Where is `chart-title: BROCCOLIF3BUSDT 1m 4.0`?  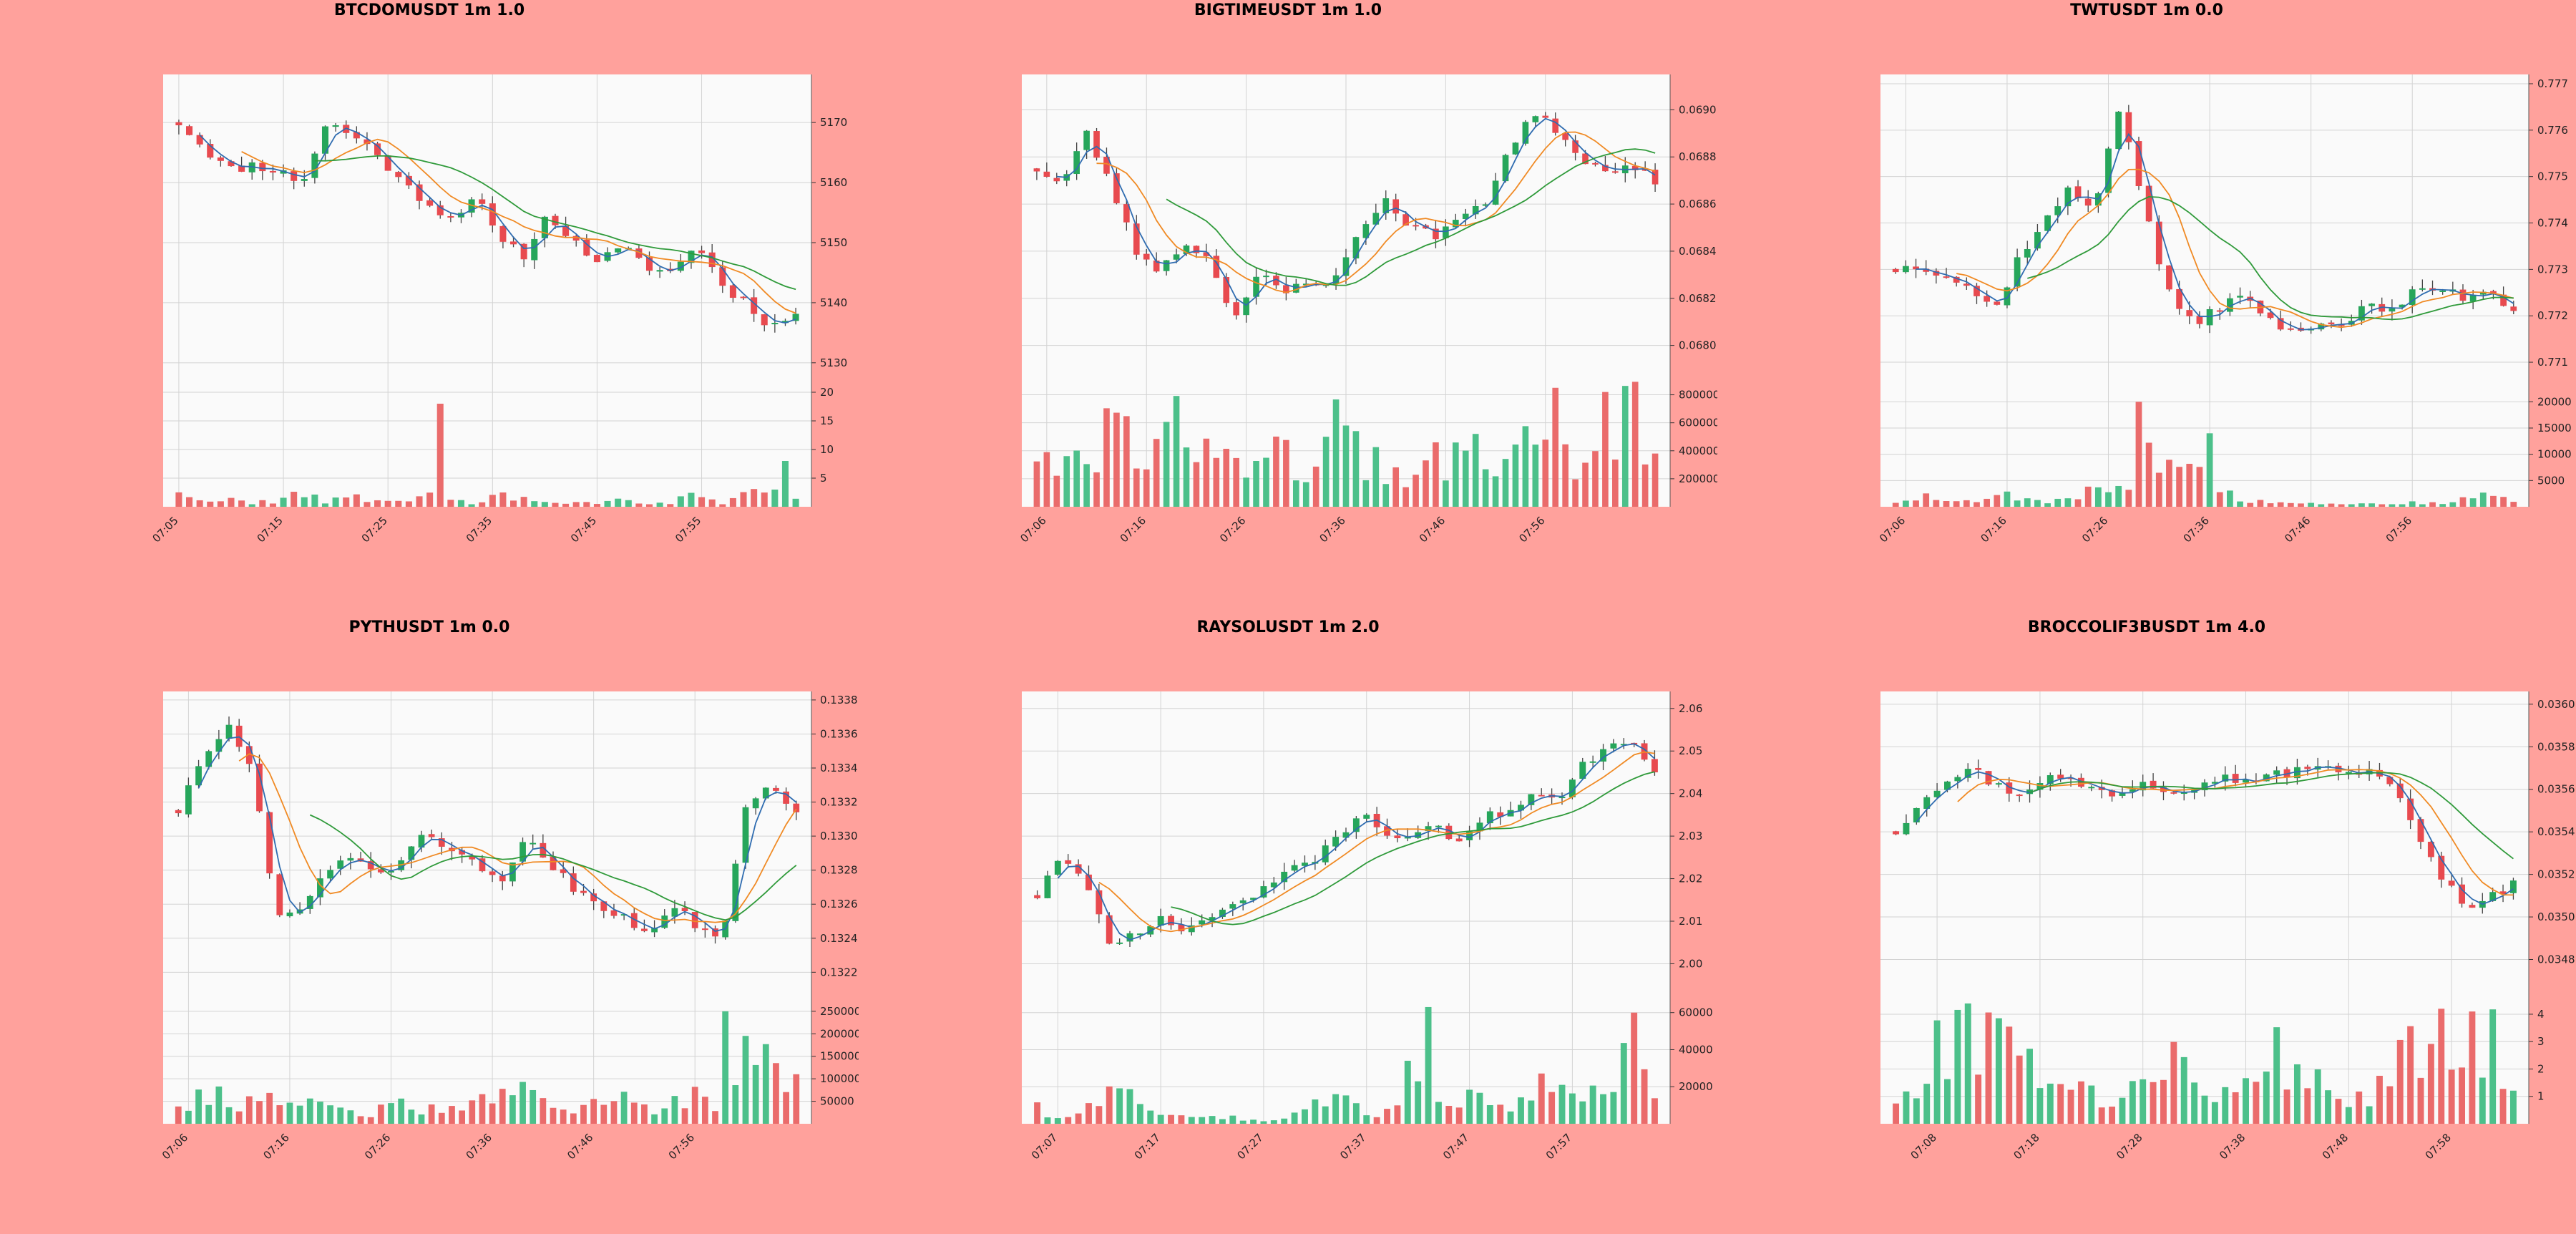 chart-title: BROCCOLIF3BUSDT 1m 4.0 is located at coordinates (2146, 627).